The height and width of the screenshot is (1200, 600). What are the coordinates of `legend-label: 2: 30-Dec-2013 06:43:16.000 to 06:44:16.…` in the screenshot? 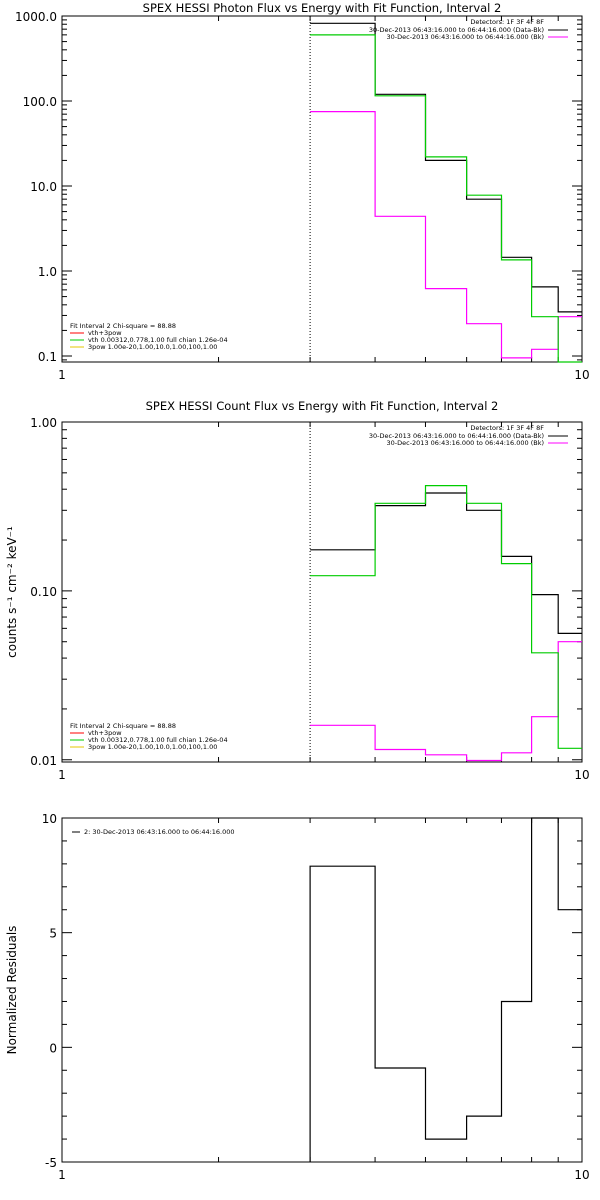 It's located at (159, 832).